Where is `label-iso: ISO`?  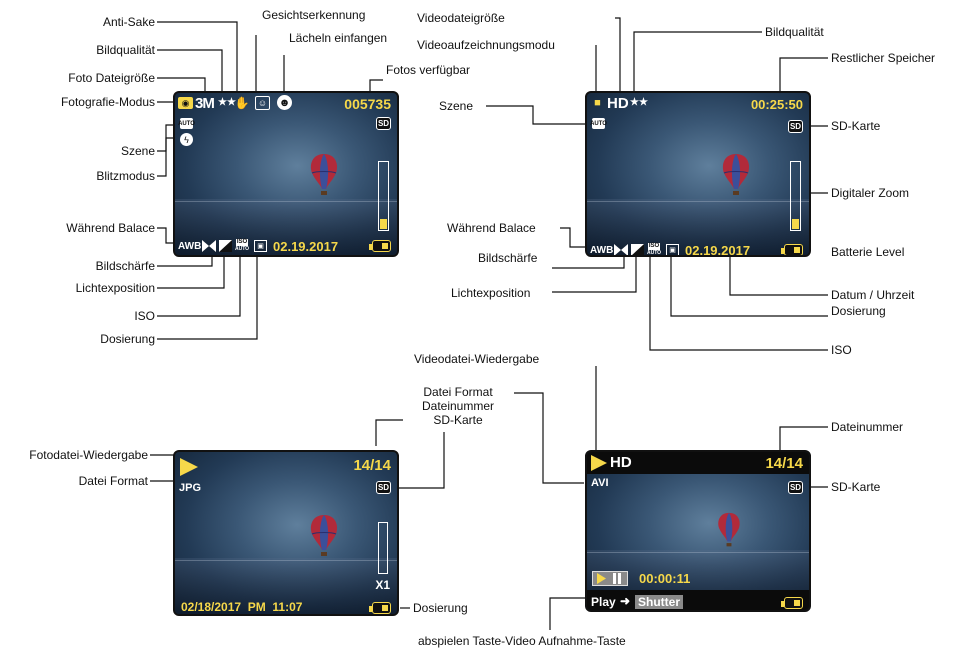 label-iso: ISO is located at coordinates (144, 316).